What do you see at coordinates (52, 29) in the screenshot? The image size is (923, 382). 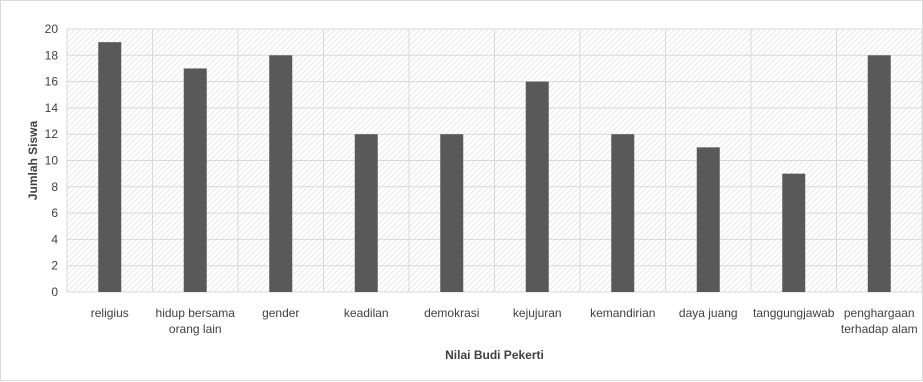 I see `y-tick-label: 20` at bounding box center [52, 29].